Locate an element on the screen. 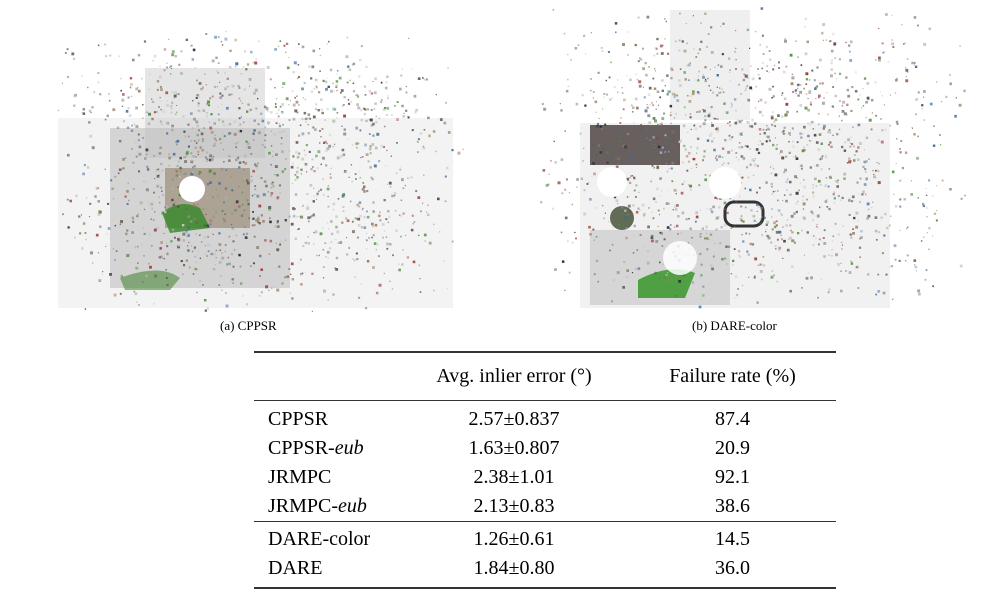 The width and height of the screenshot is (986, 614). error-cell: 2.38±1.01 is located at coordinates (514, 477).